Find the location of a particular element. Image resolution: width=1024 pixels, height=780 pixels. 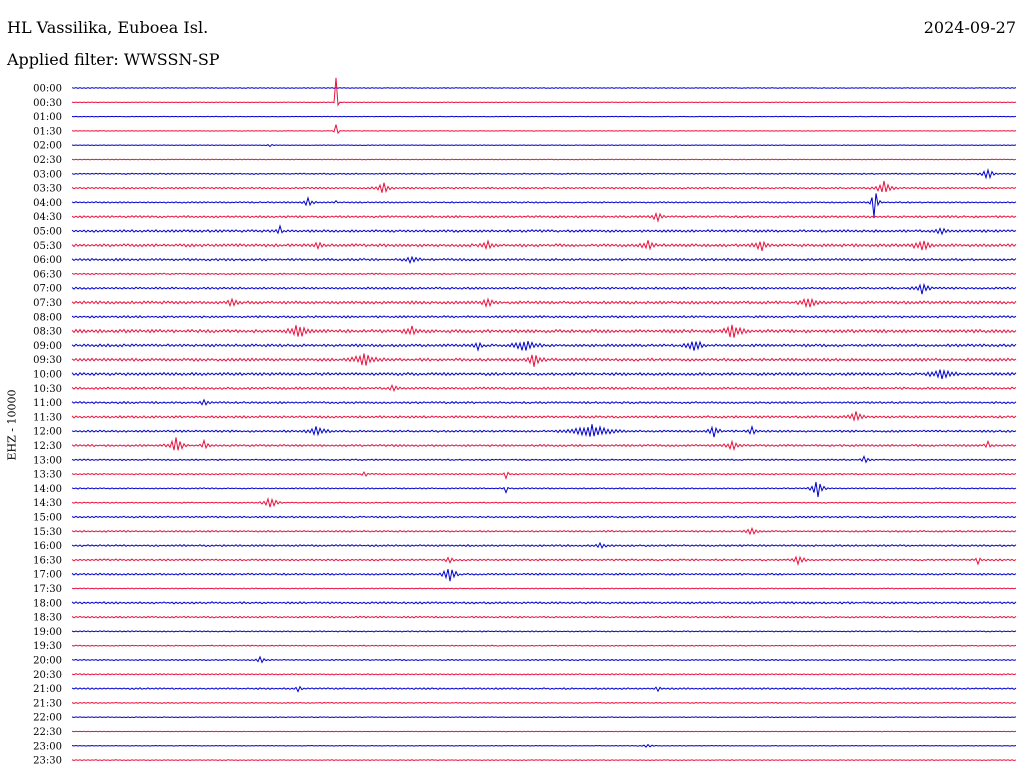

row-time-label: 17:30 is located at coordinates (47, 589).